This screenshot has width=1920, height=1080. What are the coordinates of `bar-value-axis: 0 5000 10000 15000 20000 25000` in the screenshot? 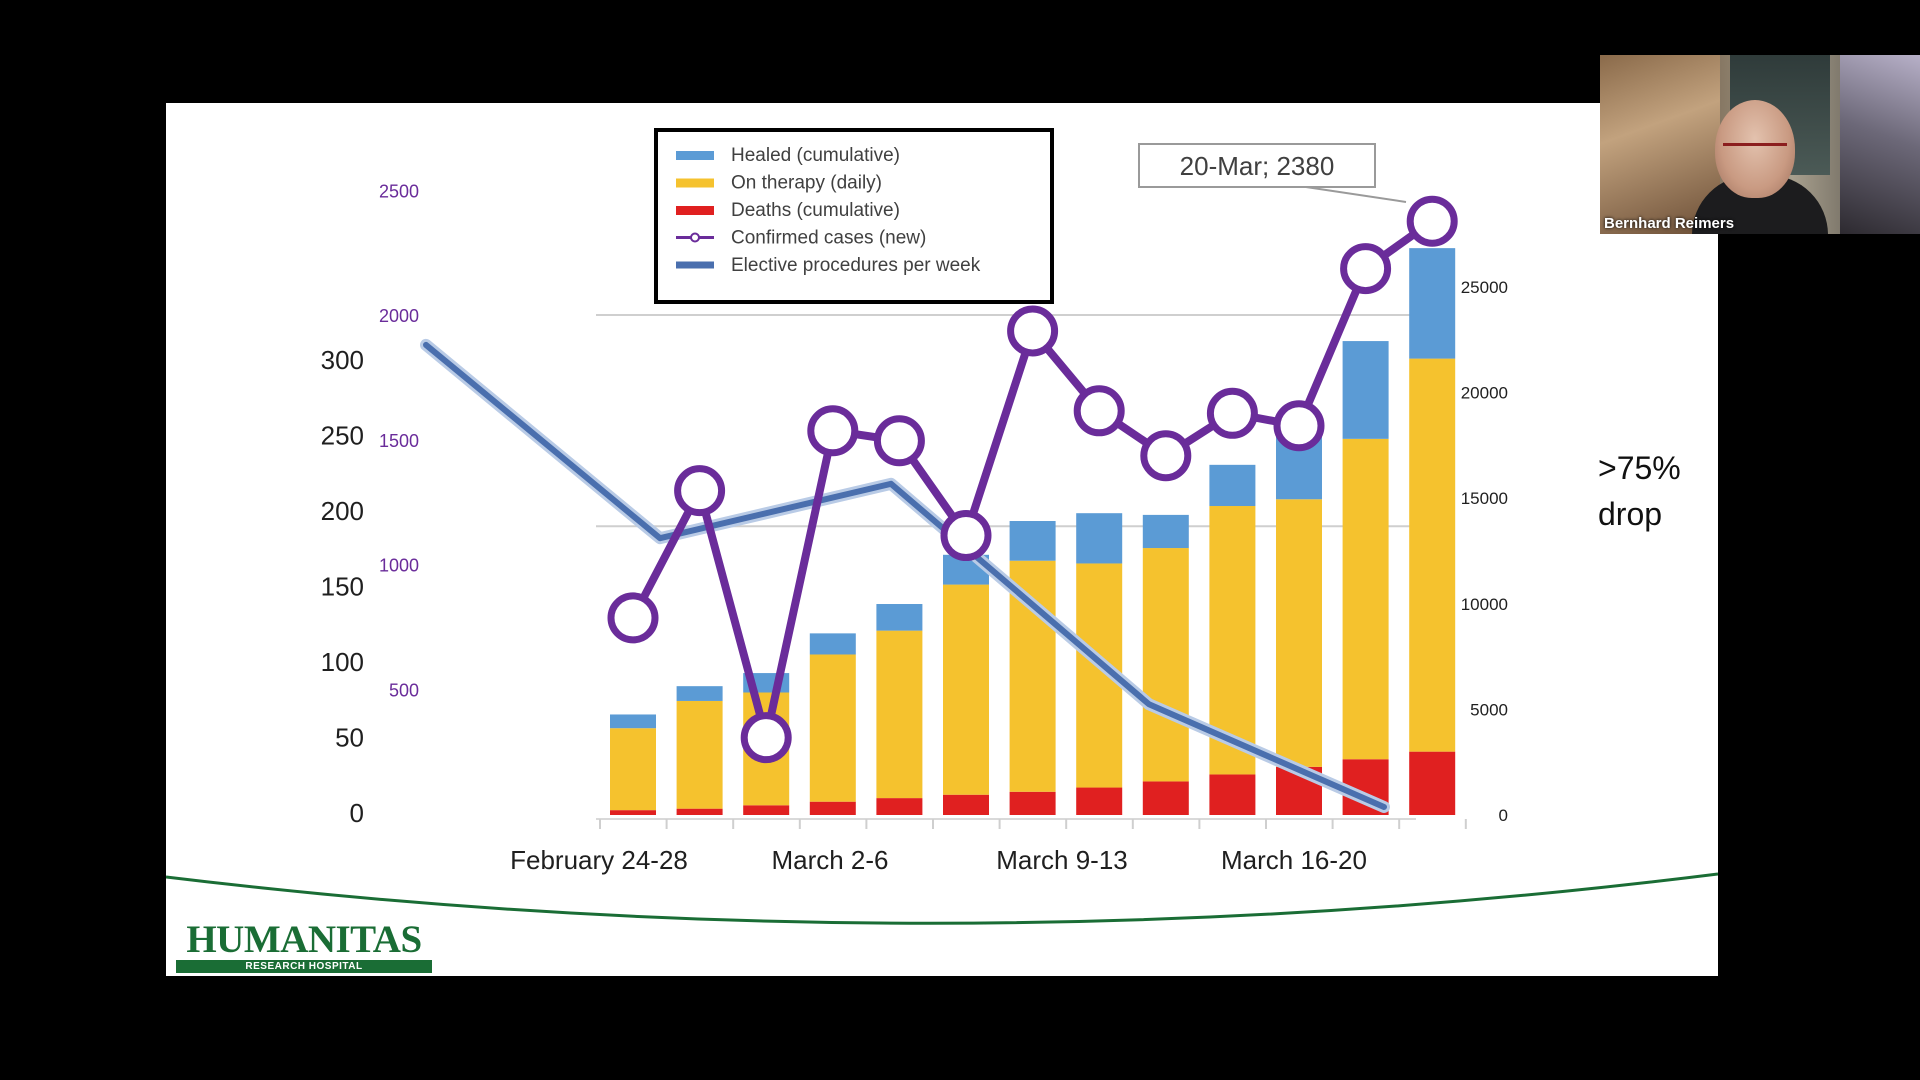 It's located at (1484, 551).